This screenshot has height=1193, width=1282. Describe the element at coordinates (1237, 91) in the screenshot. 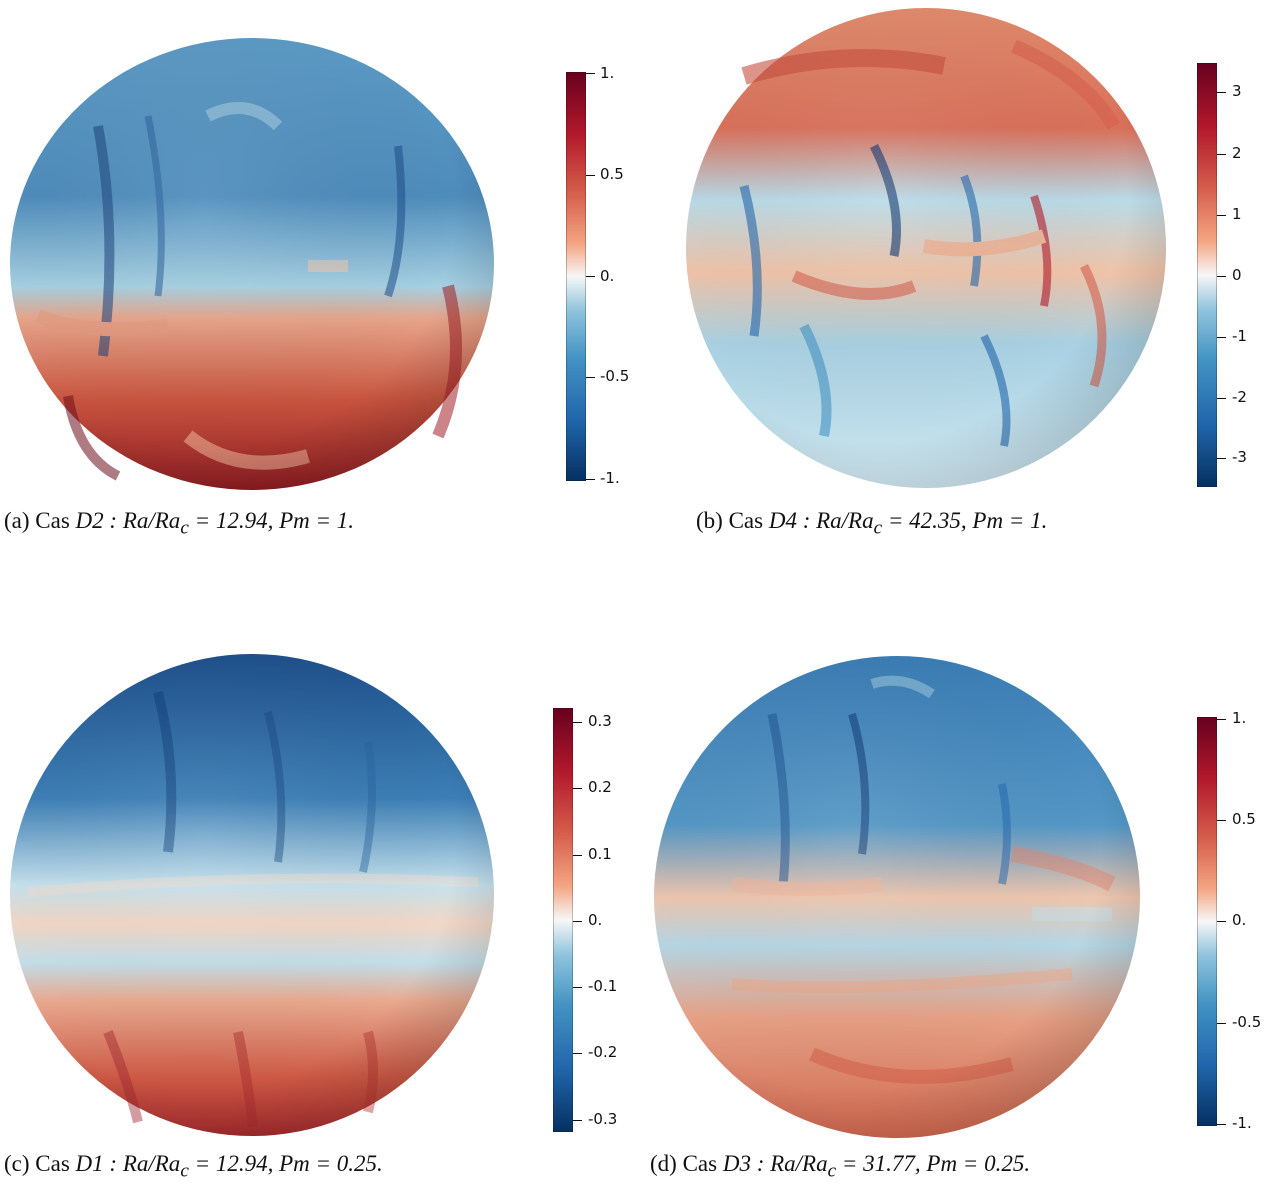

I see `tick-label: 3` at that location.